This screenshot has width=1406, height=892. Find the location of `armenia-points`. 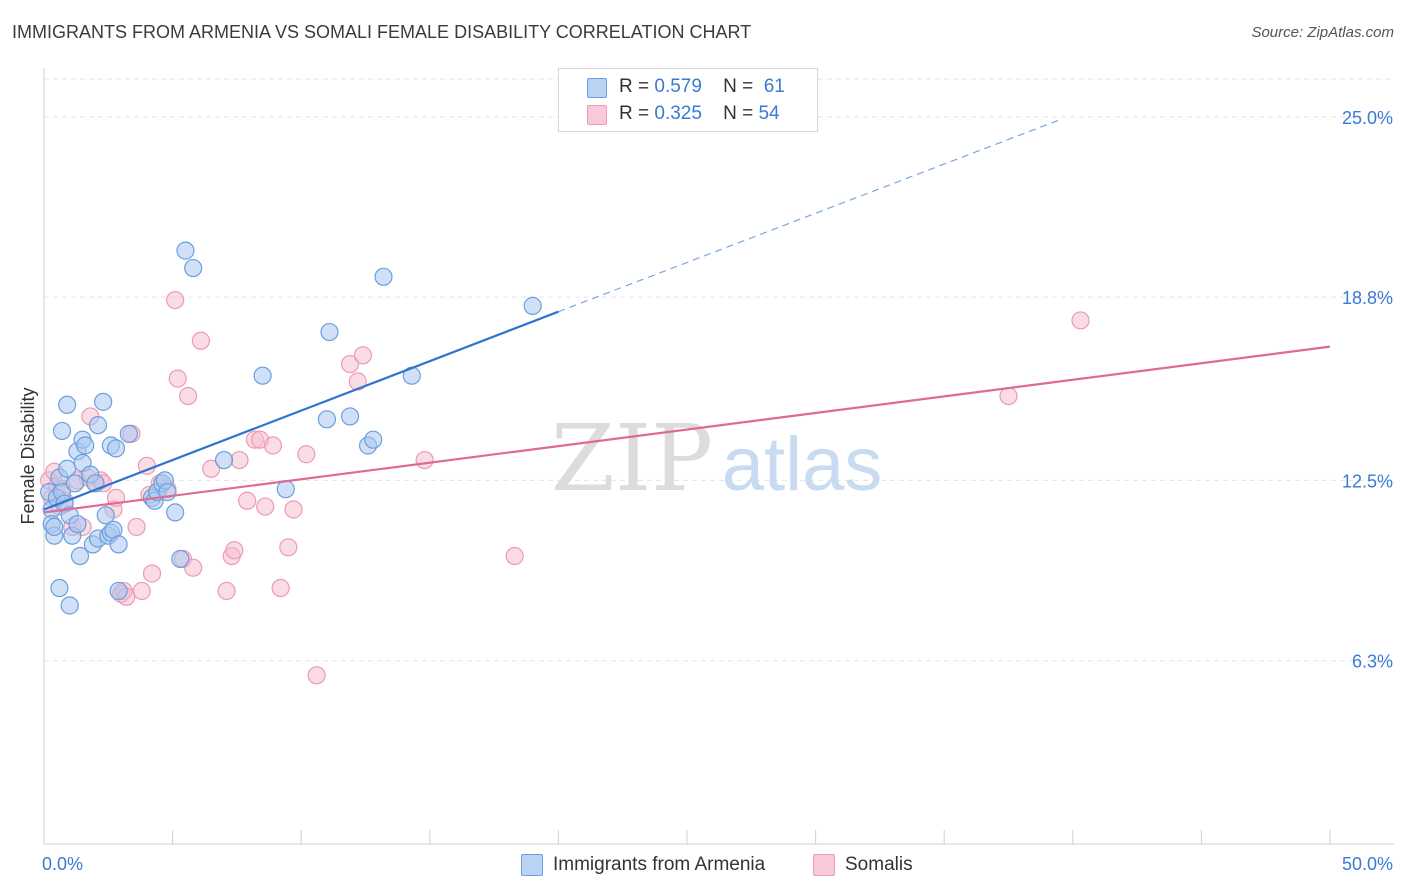

armenia-points is located at coordinates (291, 428).